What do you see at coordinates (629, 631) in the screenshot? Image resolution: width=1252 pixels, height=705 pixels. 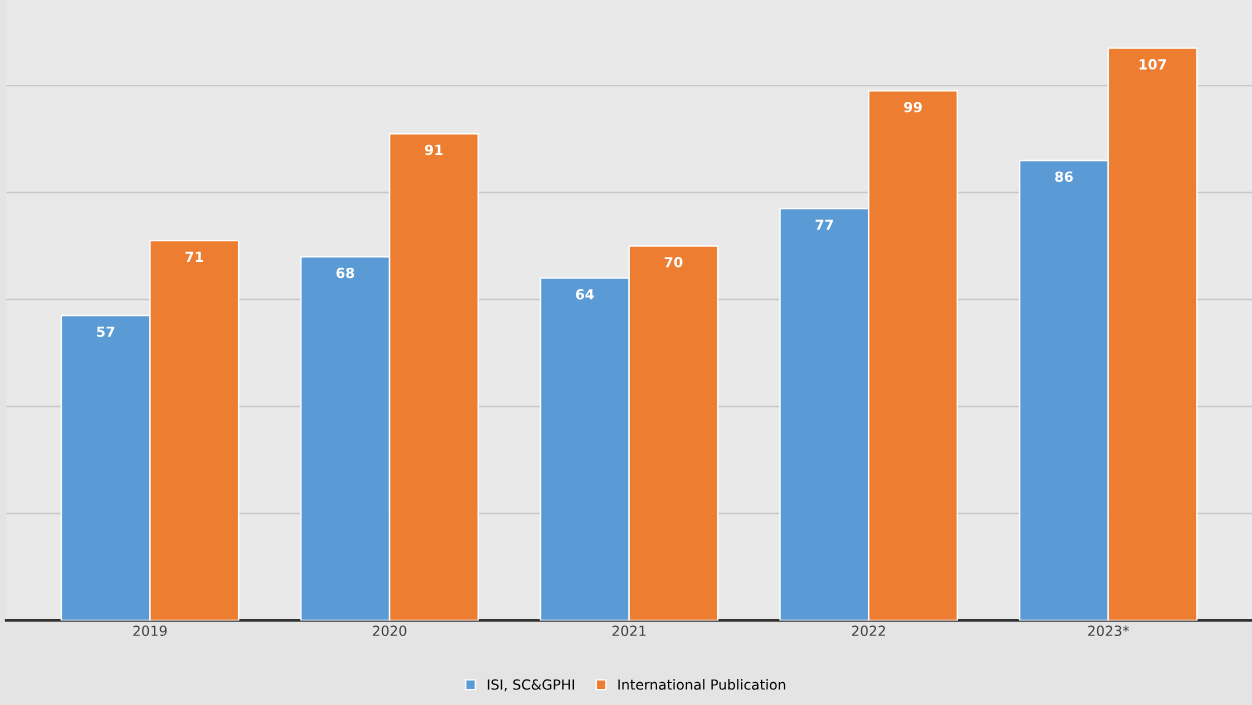 I see `x-tick-label: 2021` at bounding box center [629, 631].